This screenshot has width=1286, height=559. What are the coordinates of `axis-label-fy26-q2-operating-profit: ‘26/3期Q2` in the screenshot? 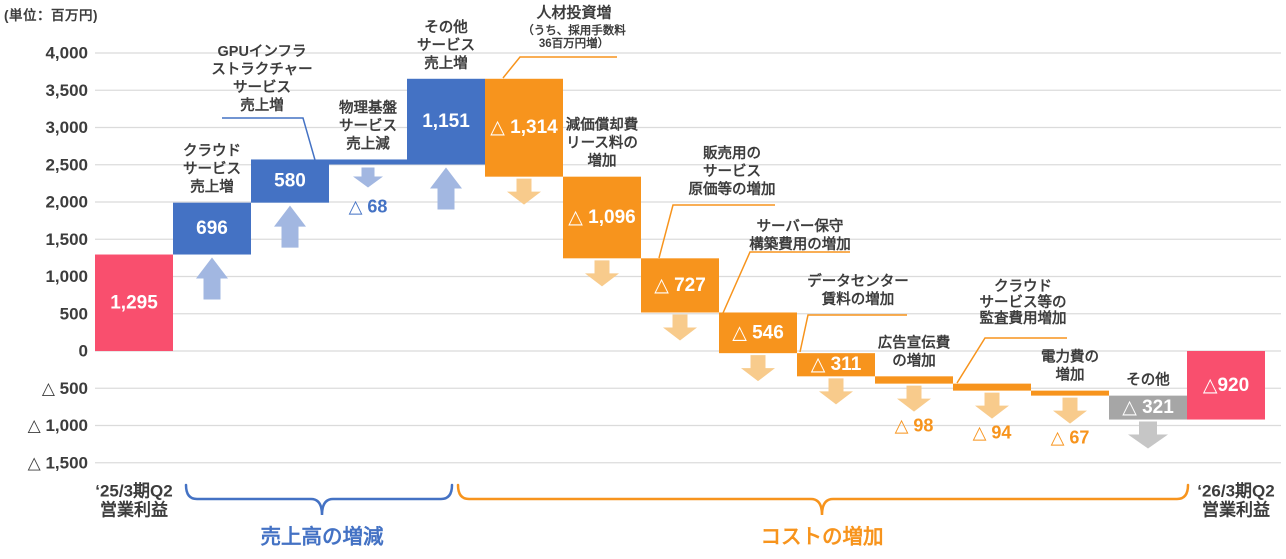 It's located at (1236, 491).